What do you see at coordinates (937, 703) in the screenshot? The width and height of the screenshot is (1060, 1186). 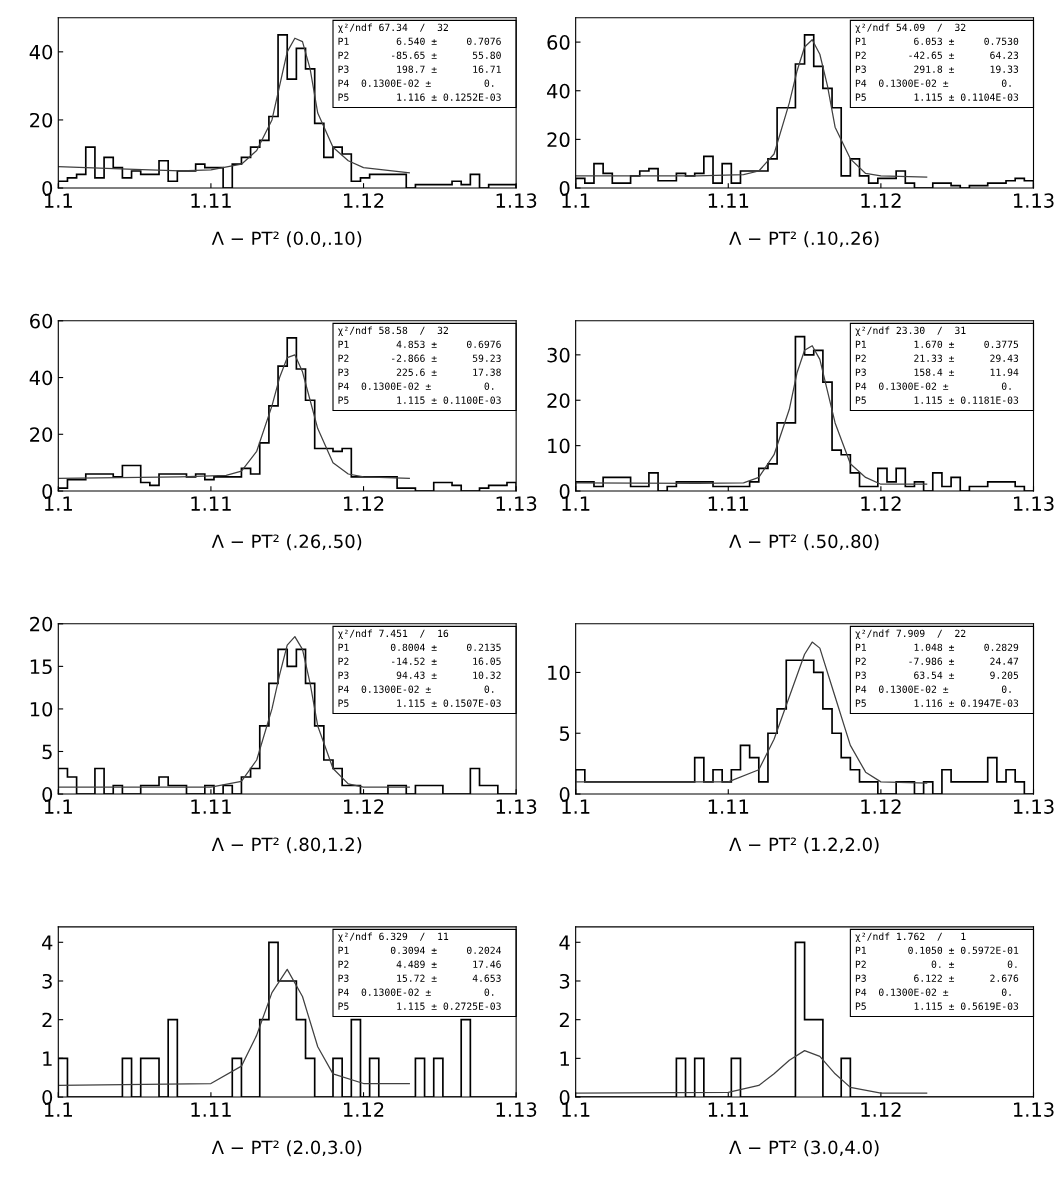 I see `annotation: P5 1.116 ± 0.1947E-03` at bounding box center [937, 703].